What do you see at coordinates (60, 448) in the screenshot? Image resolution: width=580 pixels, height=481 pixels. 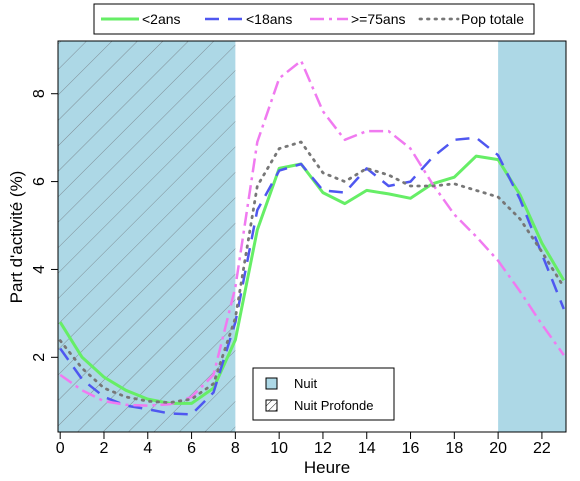 I see `x-tick-label: 0` at bounding box center [60, 448].